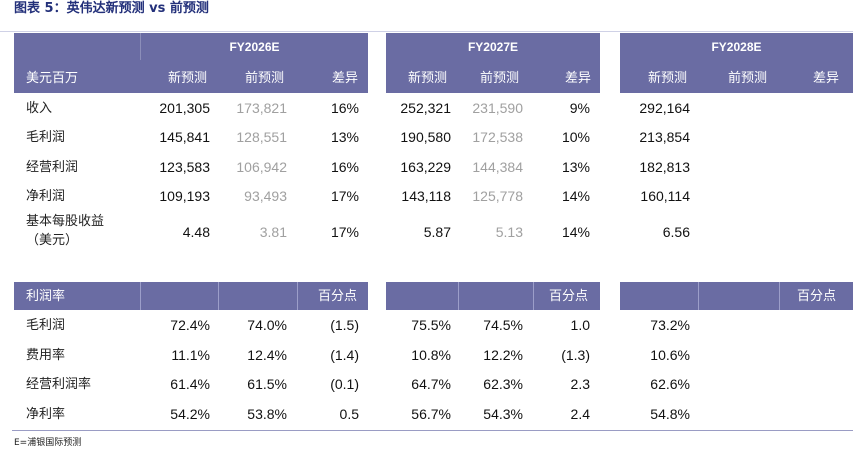  What do you see at coordinates (345, 78) in the screenshot?
I see `col-header-diff-2026: 差异` at bounding box center [345, 78].